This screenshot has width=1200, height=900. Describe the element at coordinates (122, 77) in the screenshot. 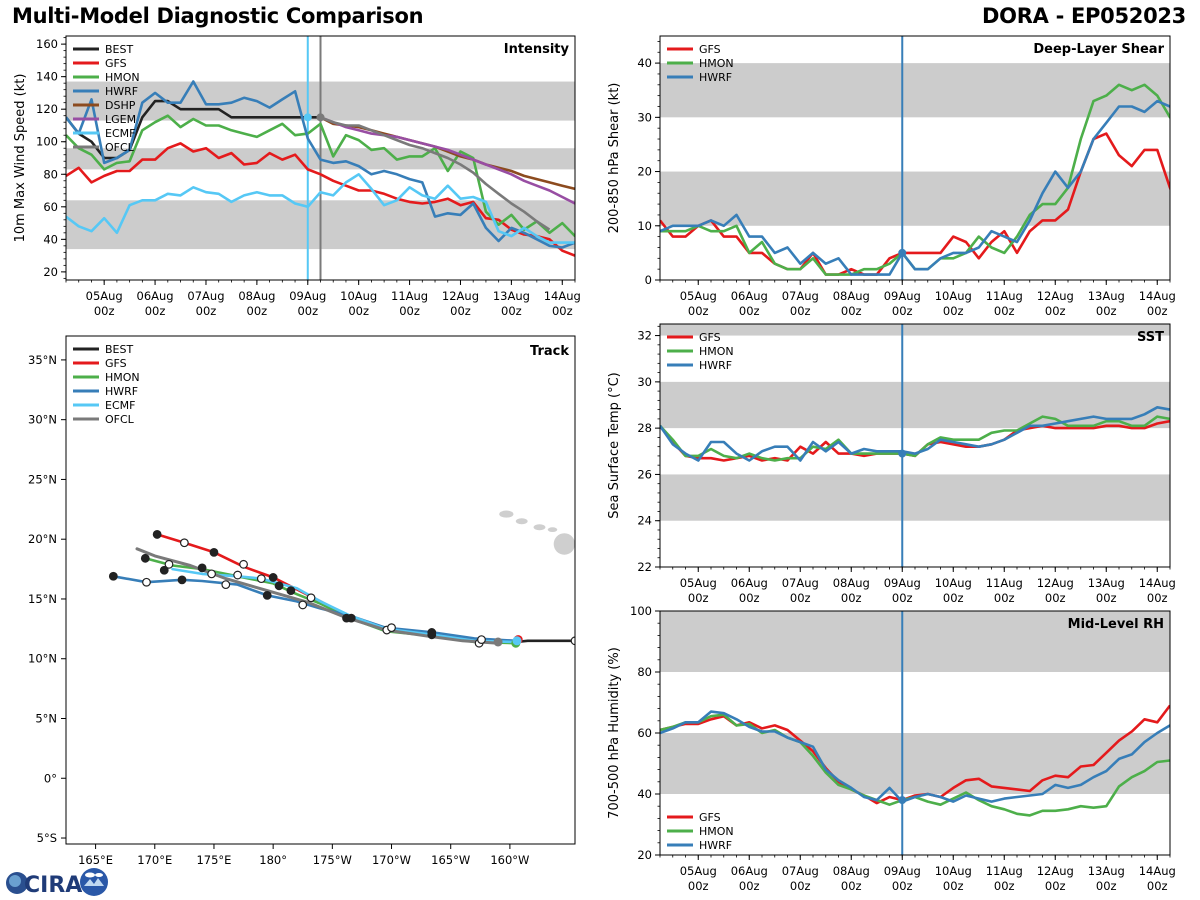

I see `legend-label-hmon: HMON` at that location.